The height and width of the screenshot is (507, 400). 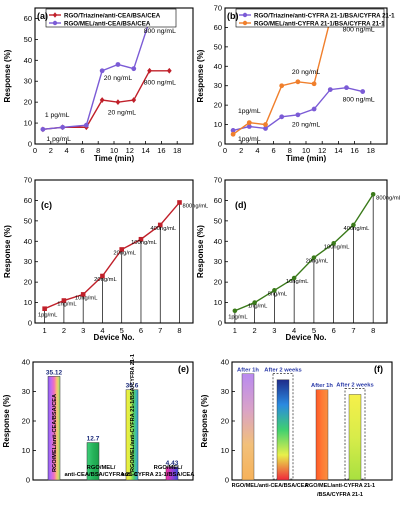 I want to click on series-label: After 1h, so click(x=322, y=386).